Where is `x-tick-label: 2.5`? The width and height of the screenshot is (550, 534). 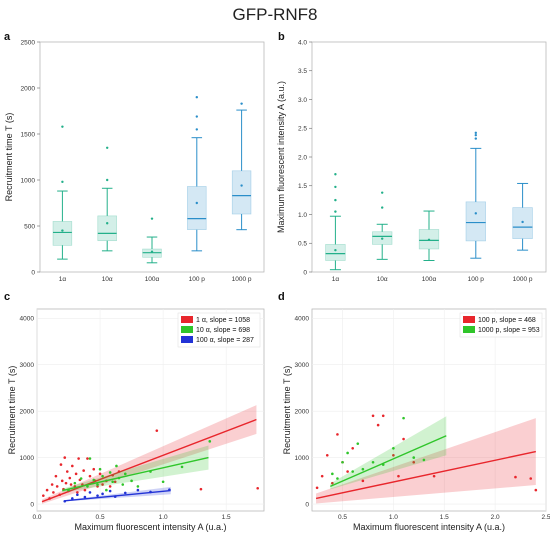 x-tick-label: 2.5 is located at coordinates (545, 517).